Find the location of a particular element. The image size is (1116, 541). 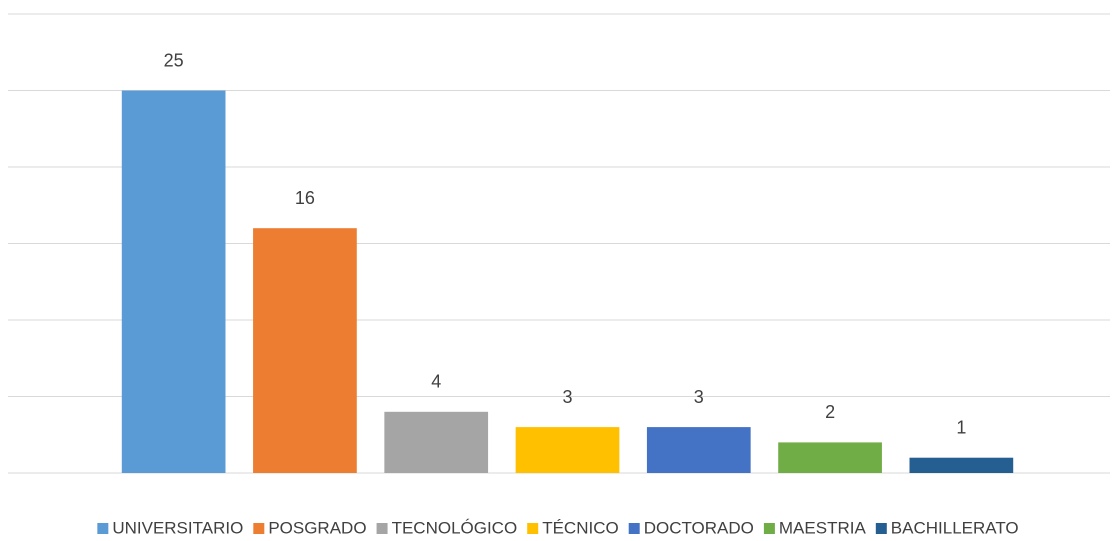

value-label: 1 is located at coordinates (961, 427).